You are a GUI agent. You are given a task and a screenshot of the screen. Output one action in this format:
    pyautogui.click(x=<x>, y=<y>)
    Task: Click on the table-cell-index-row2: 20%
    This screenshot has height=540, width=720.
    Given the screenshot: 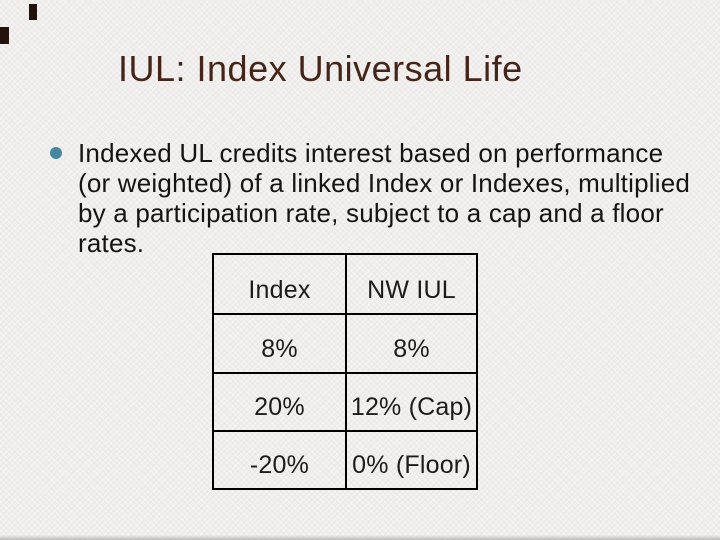 What is the action you would take?
    pyautogui.click(x=279, y=400)
    